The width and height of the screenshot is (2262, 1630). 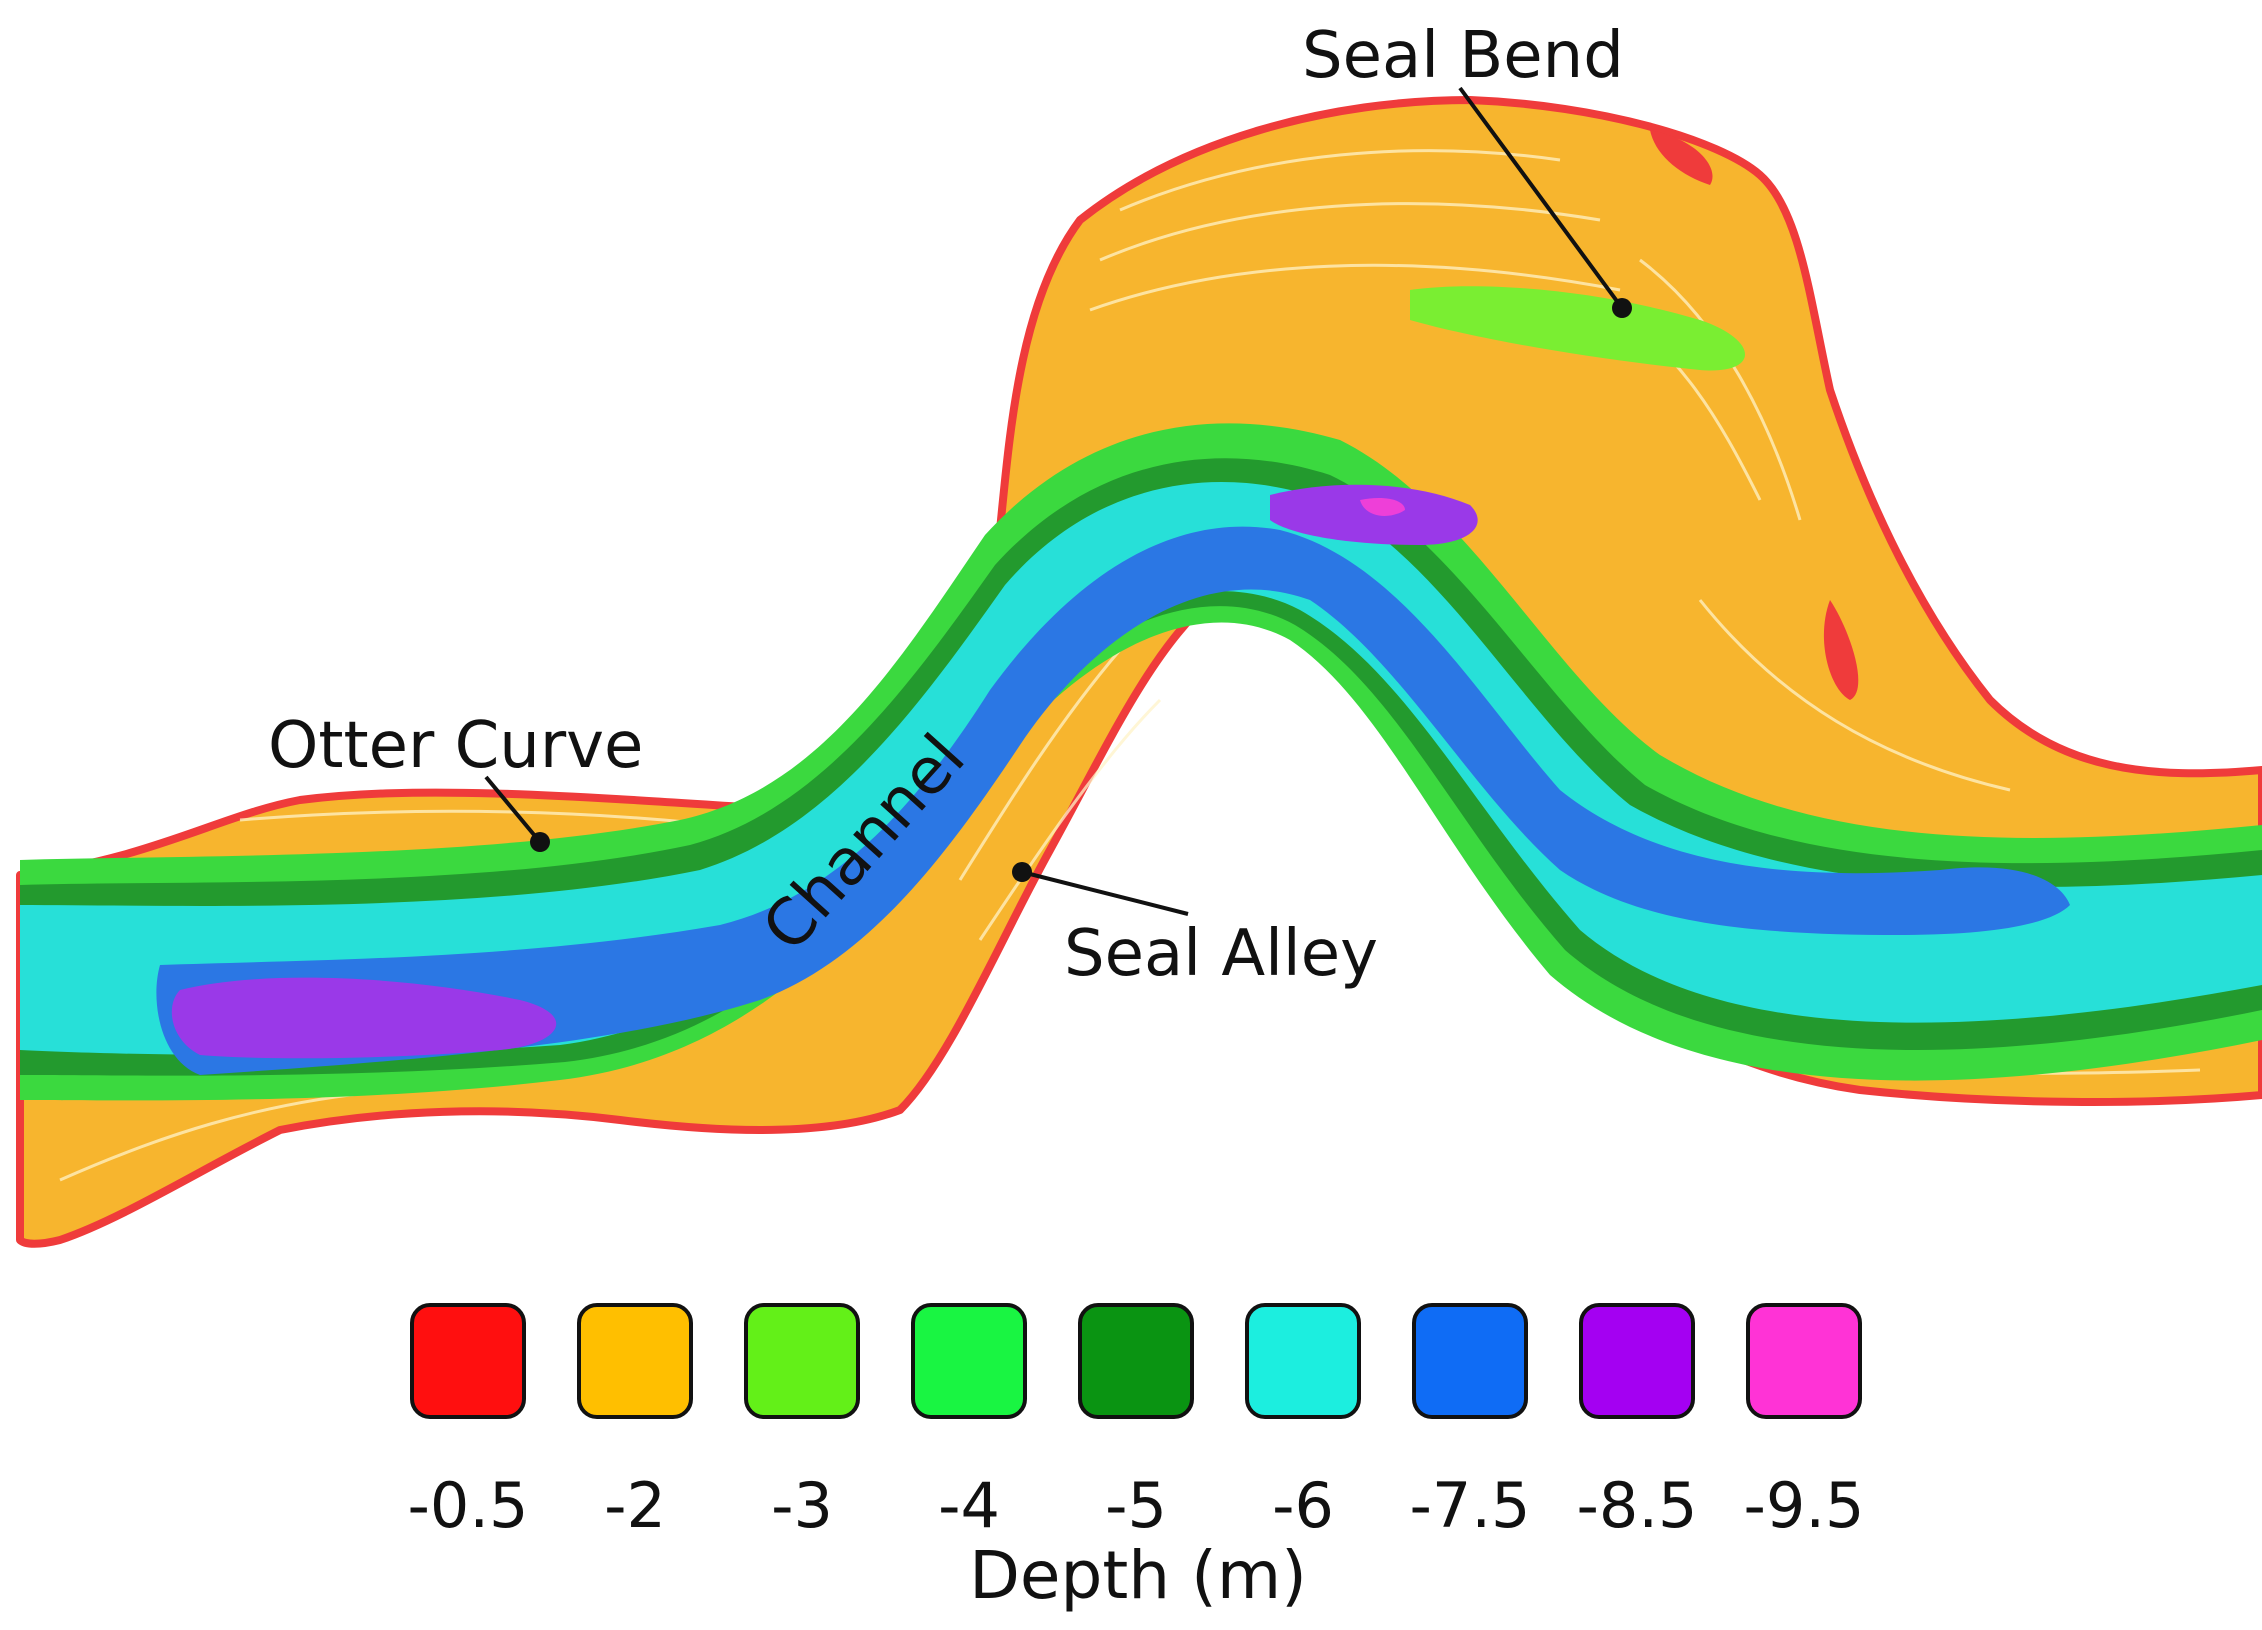 I want to click on legend-value-label: -3, so click(x=802, y=1505).